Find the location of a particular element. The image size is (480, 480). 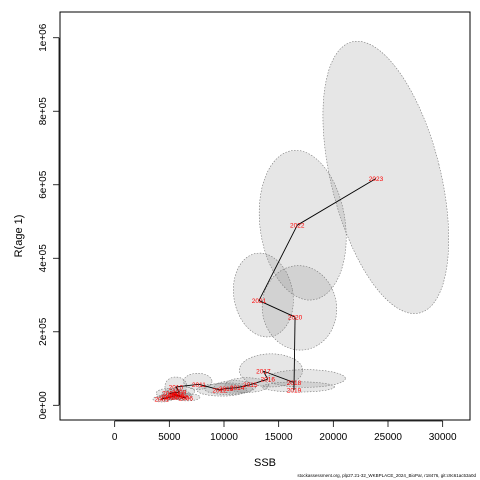

trajectory-segment-2009 is located at coordinates (174, 392).